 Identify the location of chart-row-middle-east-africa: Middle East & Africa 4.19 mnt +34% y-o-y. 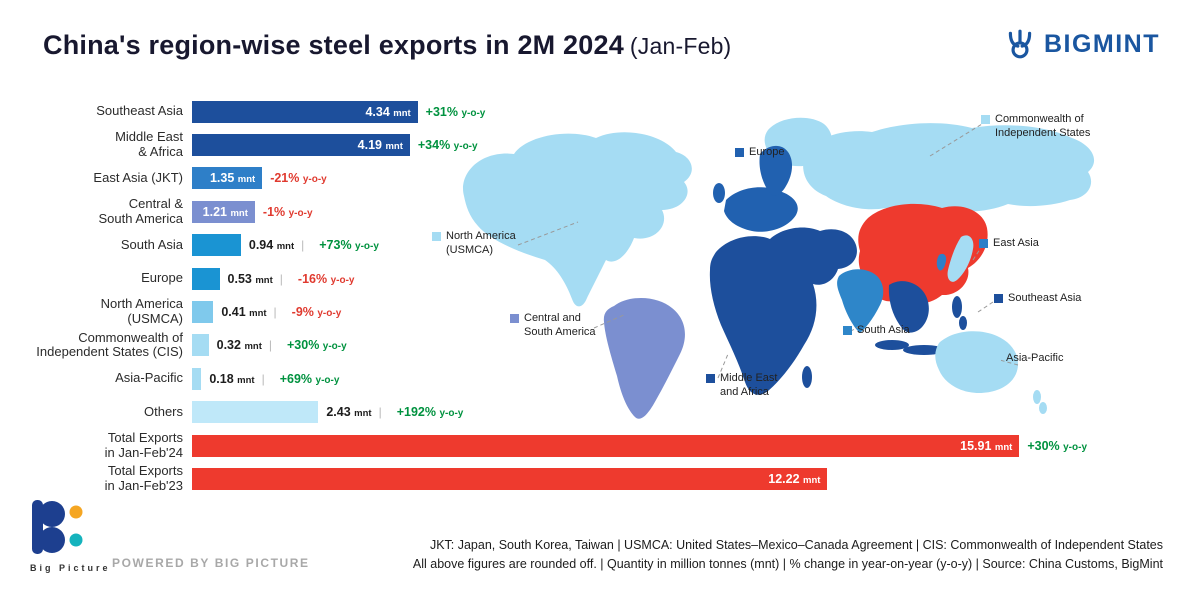
(605, 144).